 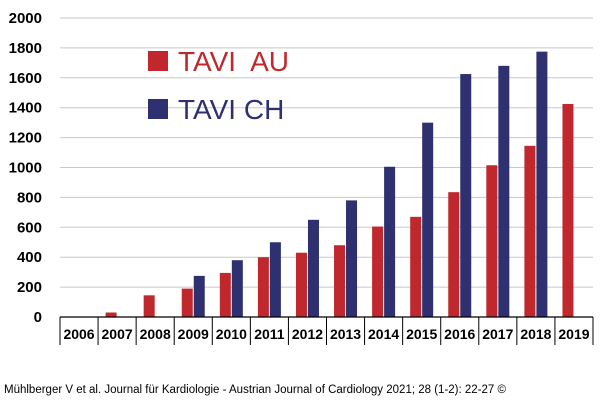 What do you see at coordinates (25, 18) in the screenshot?
I see `y-tick-label: 2000` at bounding box center [25, 18].